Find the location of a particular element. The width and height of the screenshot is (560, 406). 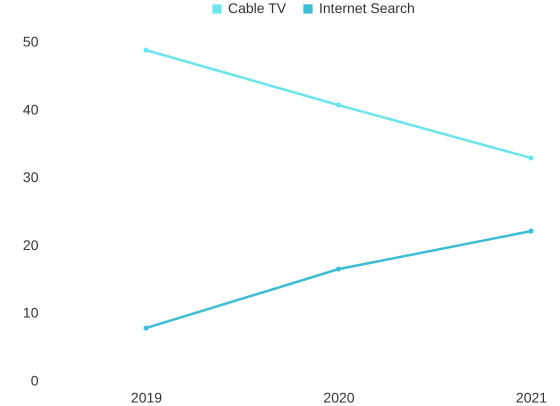

legend-label: Internet Search is located at coordinates (367, 8).